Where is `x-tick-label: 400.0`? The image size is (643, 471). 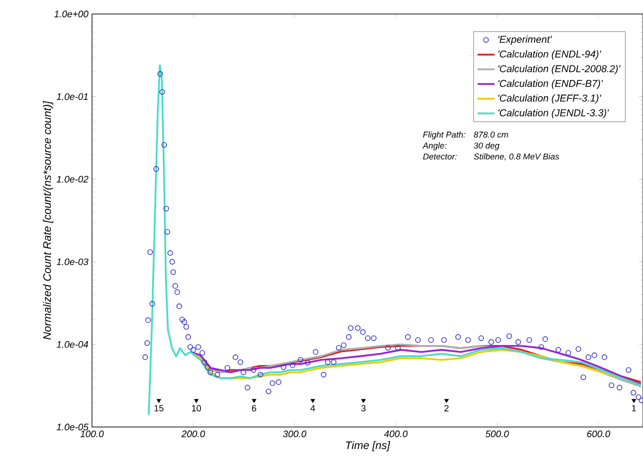
x-tick-label: 400.0 is located at coordinates (396, 434).